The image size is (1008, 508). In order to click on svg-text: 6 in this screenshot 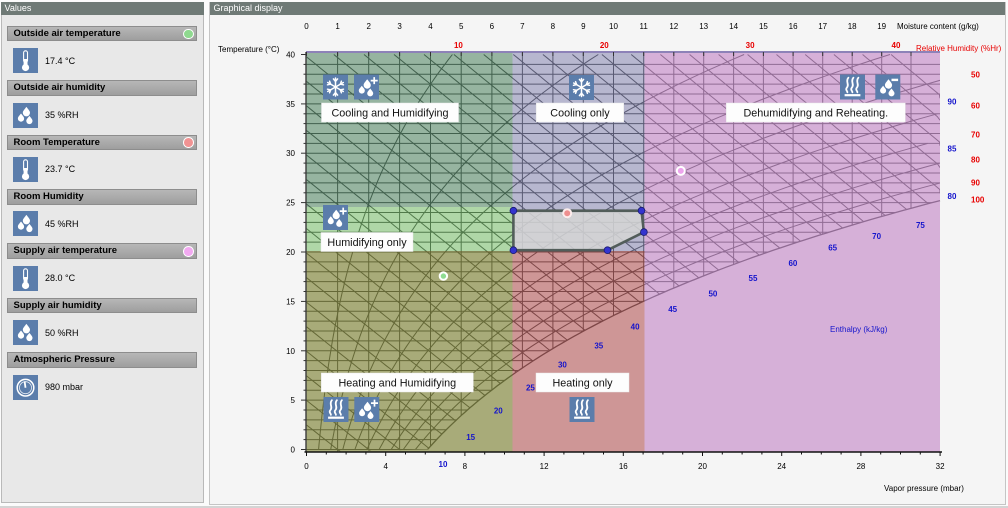, I will do `click(492, 26)`.